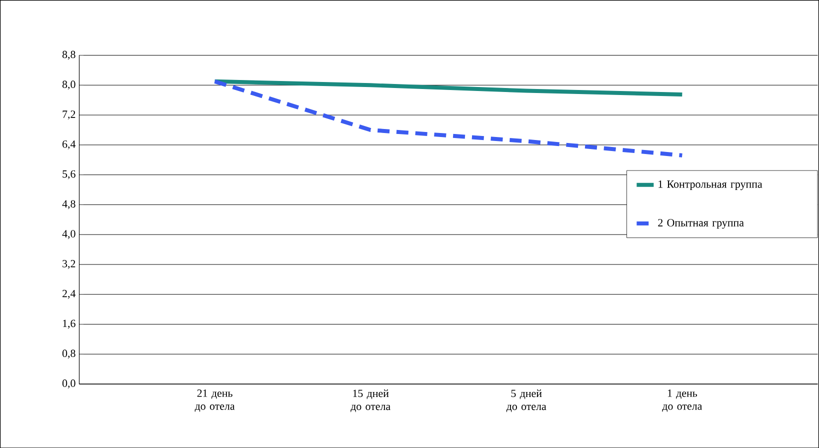 This screenshot has width=819, height=448. I want to click on y-tick-label: 8,8, so click(69, 55).